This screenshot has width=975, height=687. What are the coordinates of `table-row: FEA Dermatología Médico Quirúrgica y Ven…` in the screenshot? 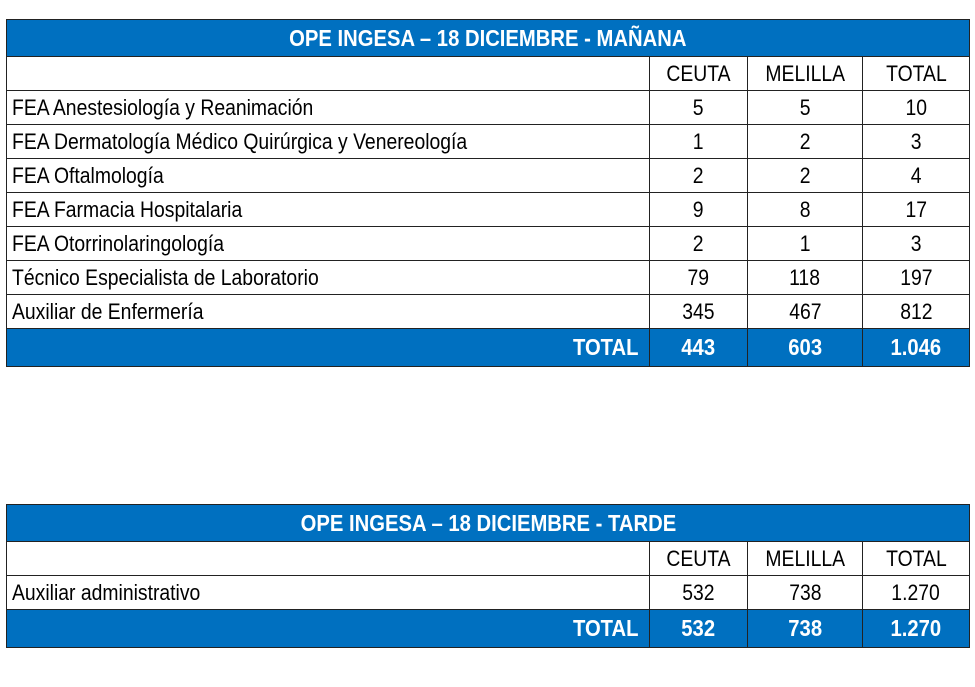 It's located at (488, 141).